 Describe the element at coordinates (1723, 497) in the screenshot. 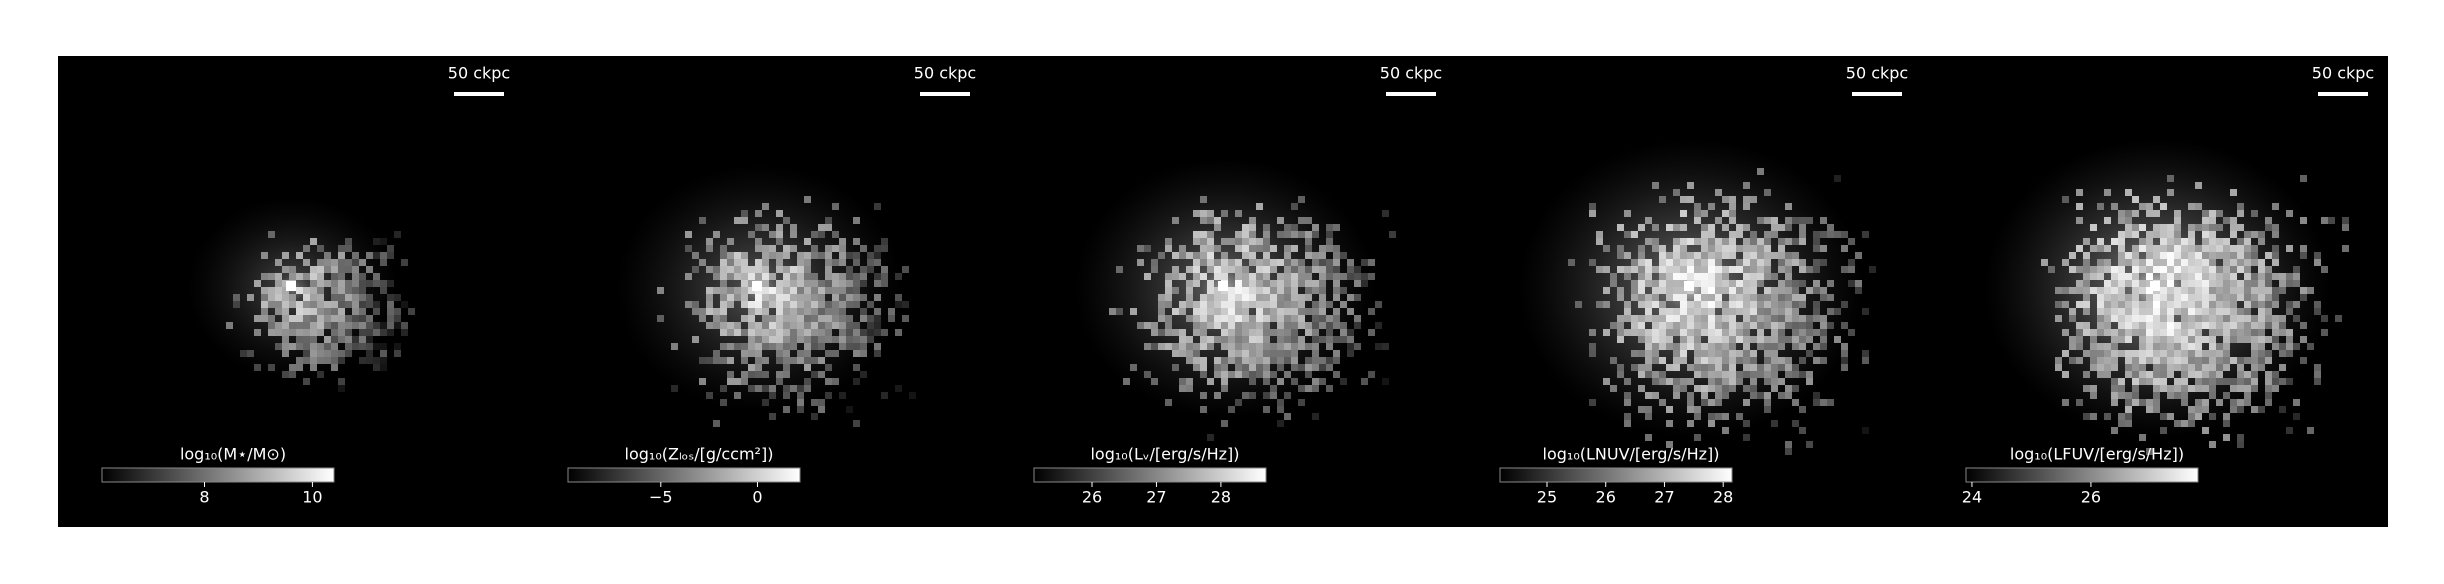

I see `colorbar-tick-label: 28` at that location.